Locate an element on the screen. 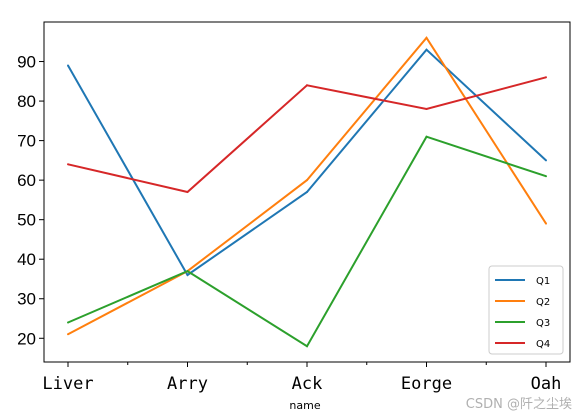 The image size is (586, 418). x-tick-label: Eorge is located at coordinates (426, 384).